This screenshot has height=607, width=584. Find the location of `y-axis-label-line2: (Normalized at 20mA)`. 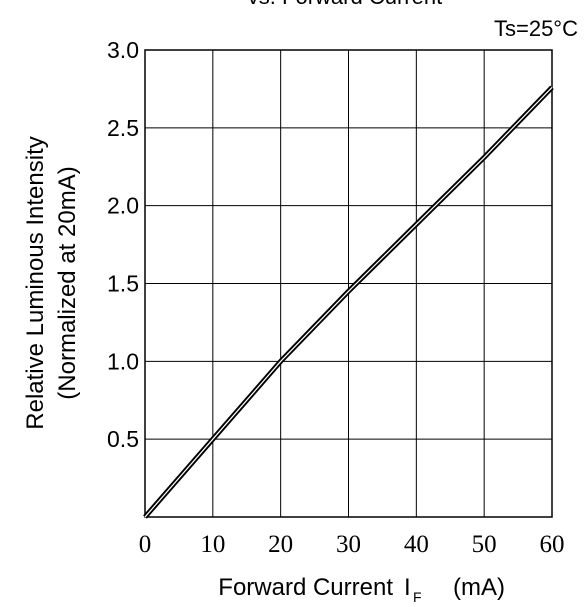

y-axis-label-line2: (Normalized at 20mA) is located at coordinates (67, 282).